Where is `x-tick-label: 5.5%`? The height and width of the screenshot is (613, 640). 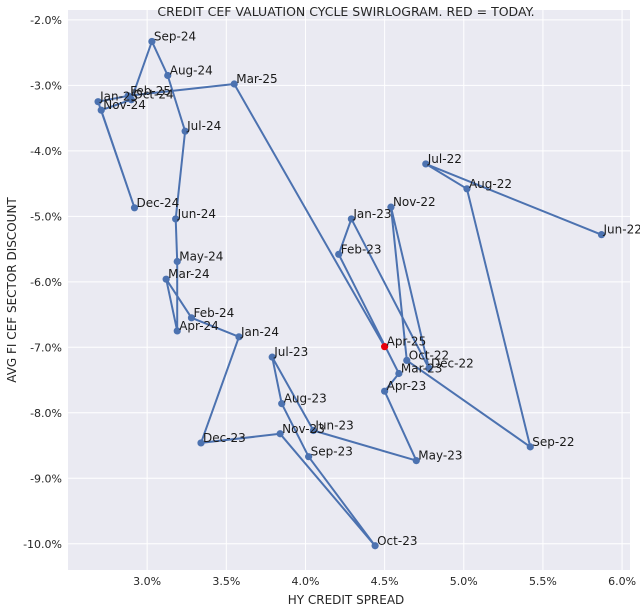
x-tick-label: 5.5% is located at coordinates (543, 581).